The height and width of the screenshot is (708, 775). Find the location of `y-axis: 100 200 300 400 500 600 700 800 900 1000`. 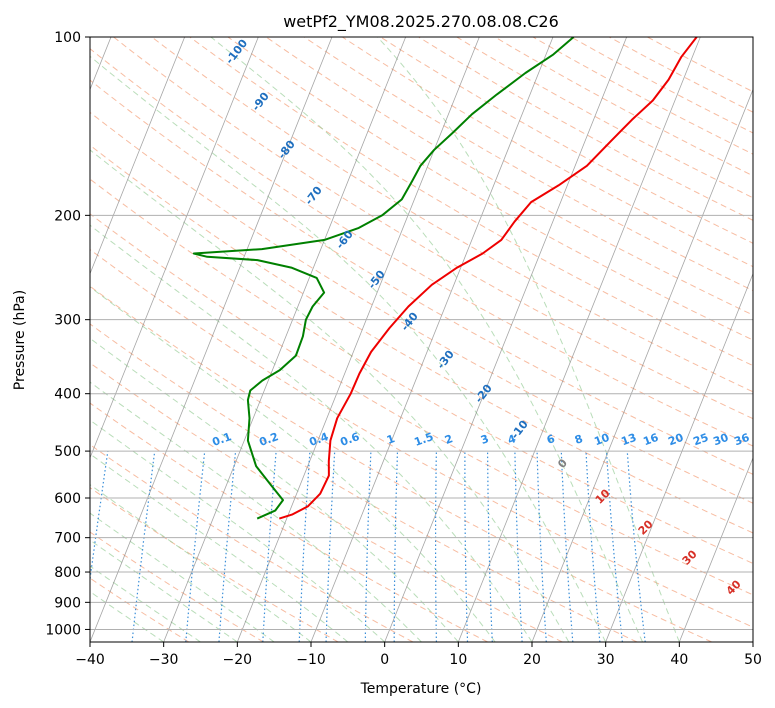

y-axis: 100 200 300 400 500 600 700 800 900 1000 is located at coordinates (67, 334).